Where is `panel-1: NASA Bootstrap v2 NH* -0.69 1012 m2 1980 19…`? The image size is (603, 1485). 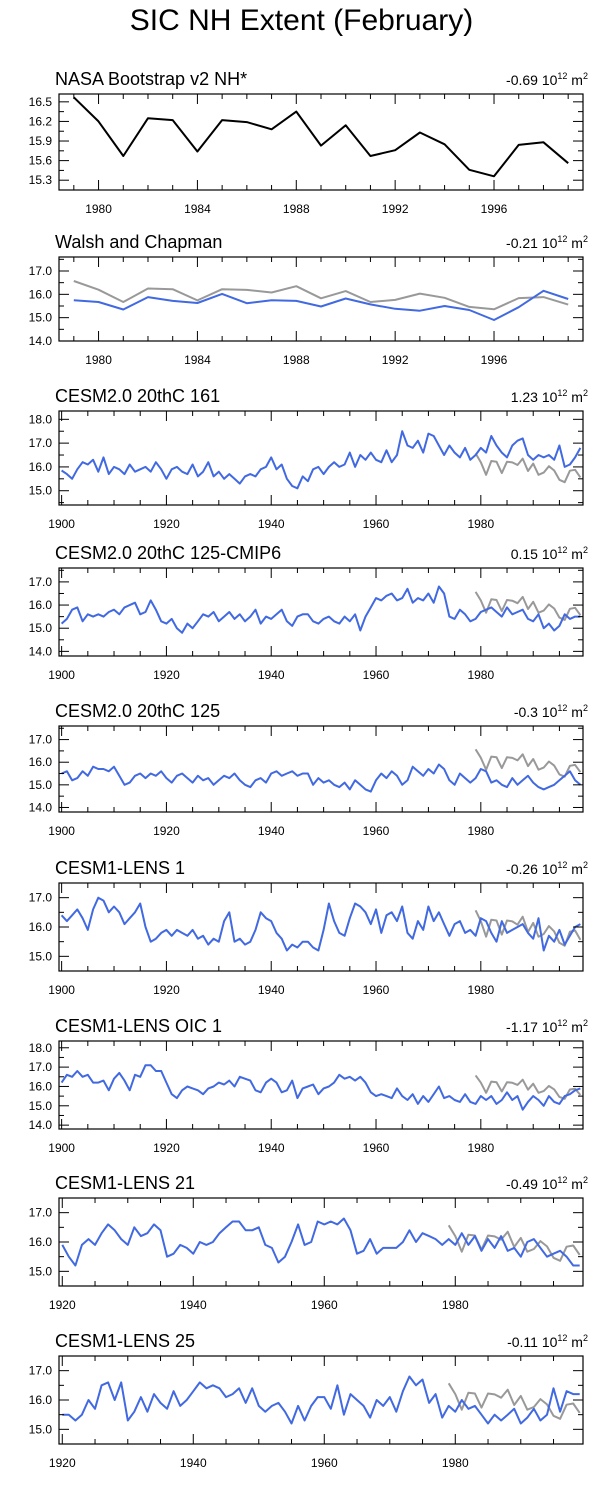
panel-1: NASA Bootstrap v2 NH* -0.69 1012 m2 1980 19… is located at coordinates (308, 142).